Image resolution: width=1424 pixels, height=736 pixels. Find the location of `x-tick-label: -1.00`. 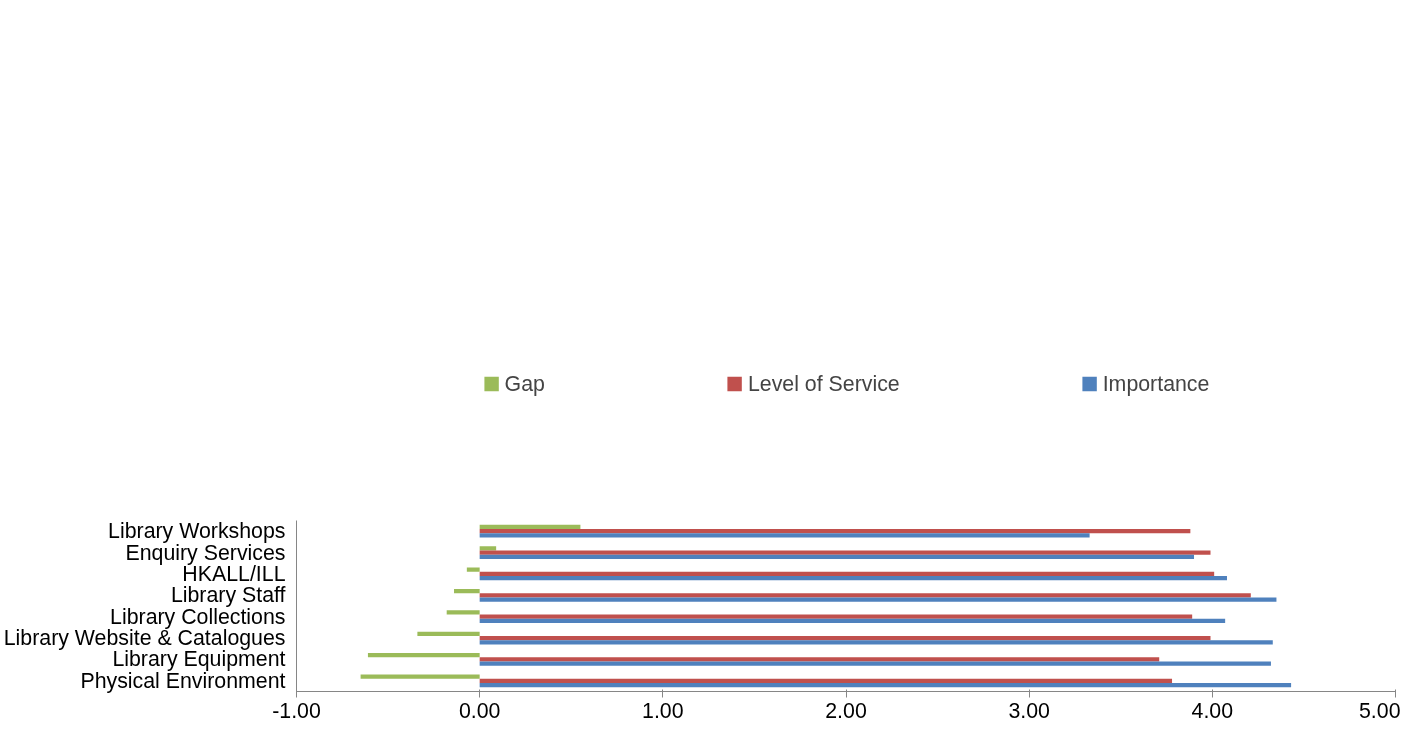

x-tick-label: -1.00 is located at coordinates (296, 710).